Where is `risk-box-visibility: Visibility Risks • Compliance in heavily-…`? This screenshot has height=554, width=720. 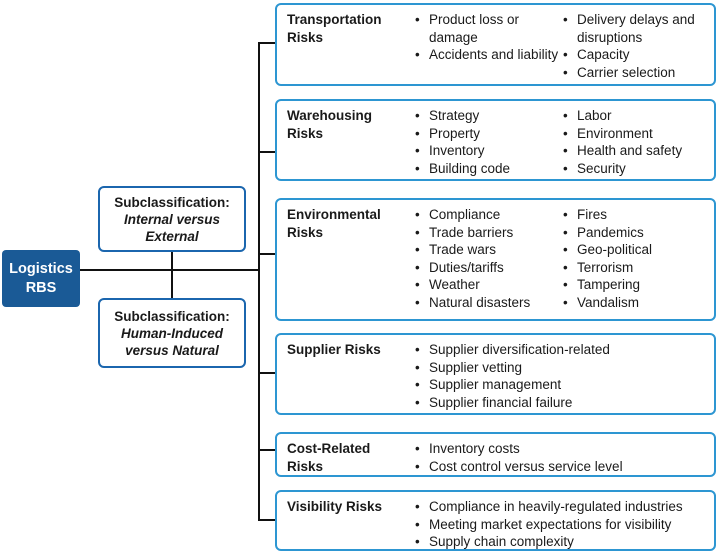
risk-box-visibility: Visibility Risks • Compliance in heavily-… is located at coordinates (495, 520).